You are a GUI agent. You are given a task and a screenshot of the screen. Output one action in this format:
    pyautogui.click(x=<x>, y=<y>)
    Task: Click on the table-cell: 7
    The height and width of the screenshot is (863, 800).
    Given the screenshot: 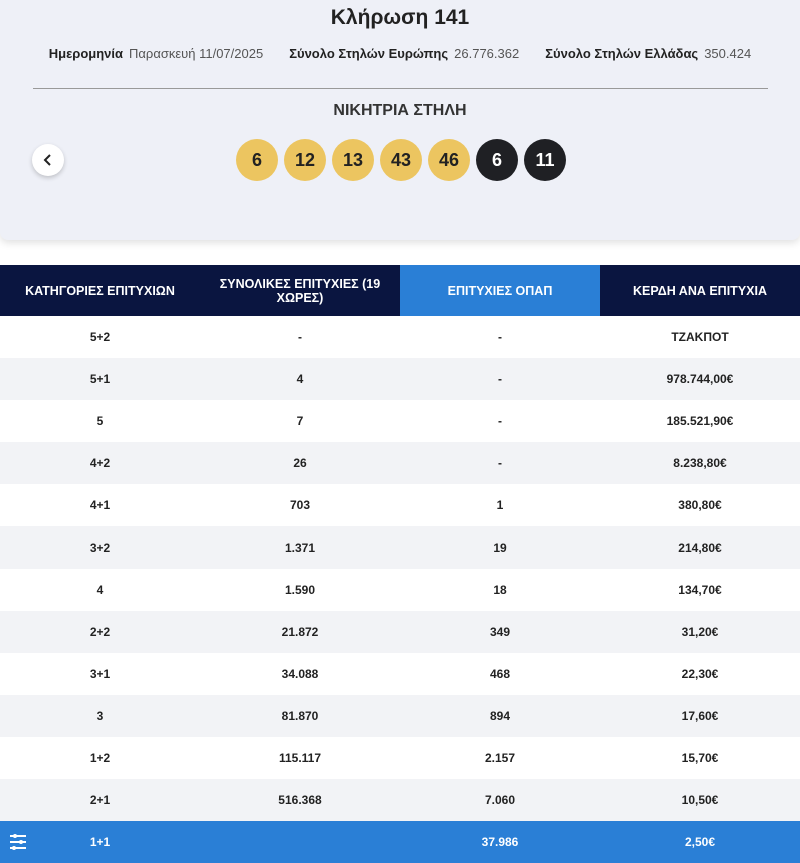 What is the action you would take?
    pyautogui.click(x=300, y=421)
    